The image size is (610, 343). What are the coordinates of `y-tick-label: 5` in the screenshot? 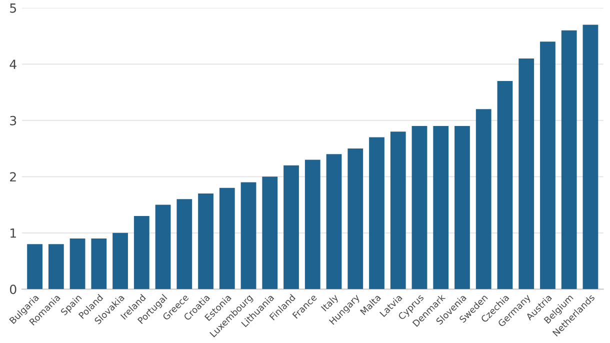 It's located at (13, 8).